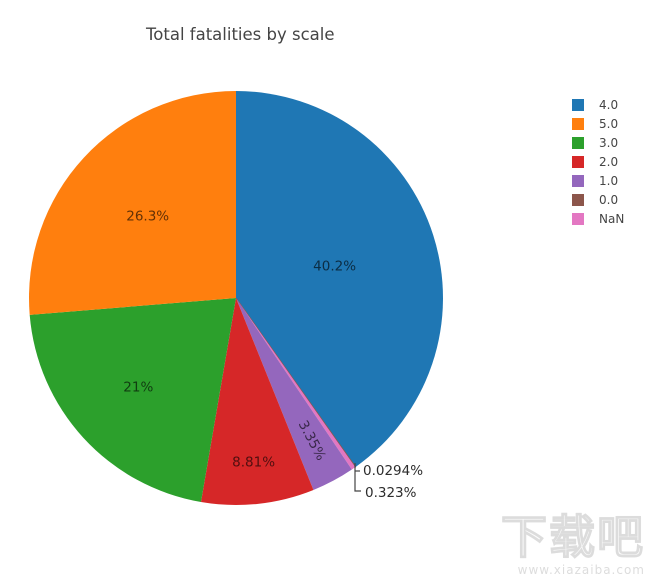 The height and width of the screenshot is (581, 655). I want to click on legend-swatch-0.0, so click(578, 199).